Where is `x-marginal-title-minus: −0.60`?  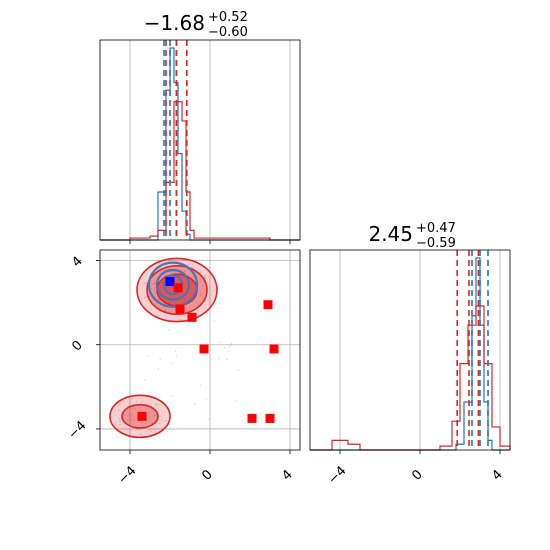 x-marginal-title-minus: −0.60 is located at coordinates (228, 32).